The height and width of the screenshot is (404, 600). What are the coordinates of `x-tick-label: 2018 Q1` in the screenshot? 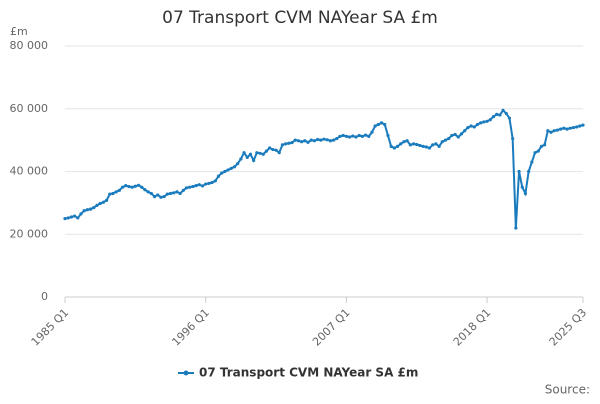 It's located at (472, 327).